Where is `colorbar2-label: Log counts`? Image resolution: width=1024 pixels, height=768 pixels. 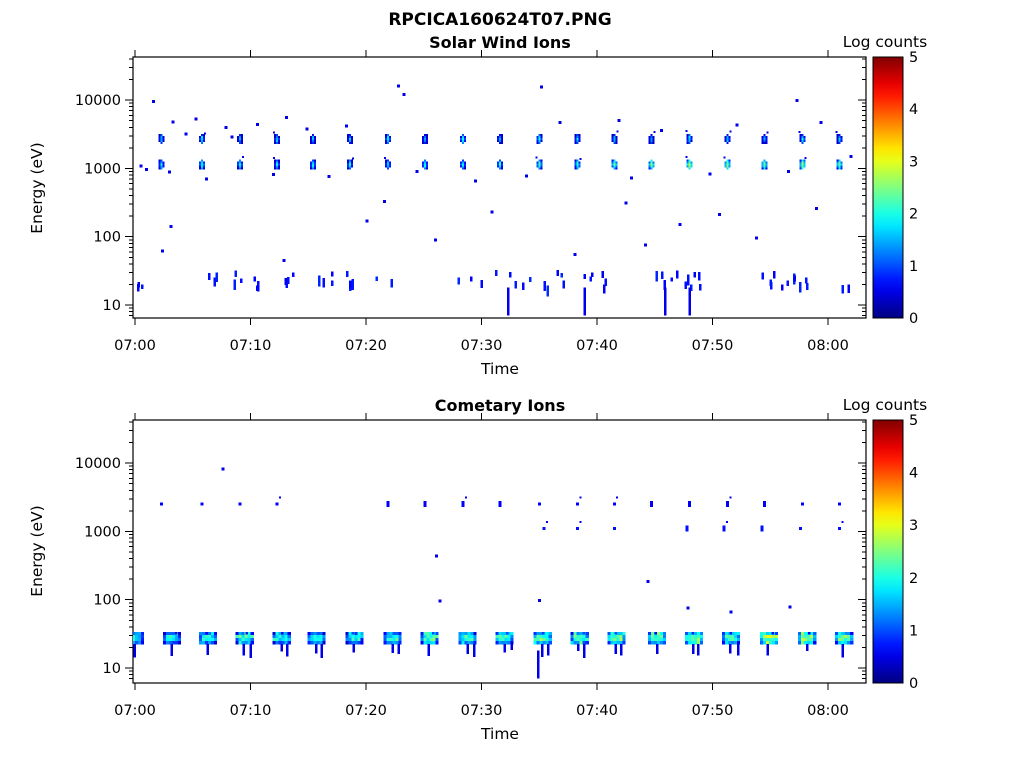 colorbar2-label: Log counts is located at coordinates (885, 405).